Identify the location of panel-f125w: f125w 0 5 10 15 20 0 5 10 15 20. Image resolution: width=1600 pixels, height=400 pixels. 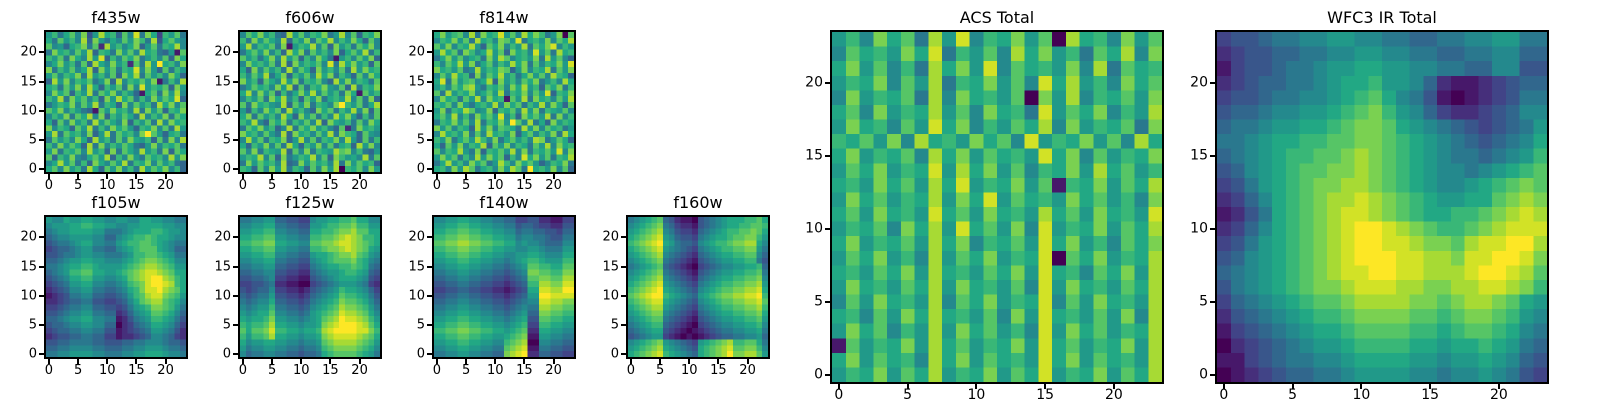
(293, 285).